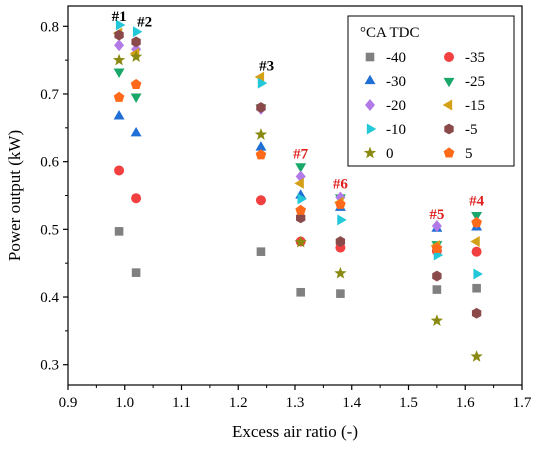  Describe the element at coordinates (301, 154) in the screenshot. I see `point-group-label: #7` at that location.